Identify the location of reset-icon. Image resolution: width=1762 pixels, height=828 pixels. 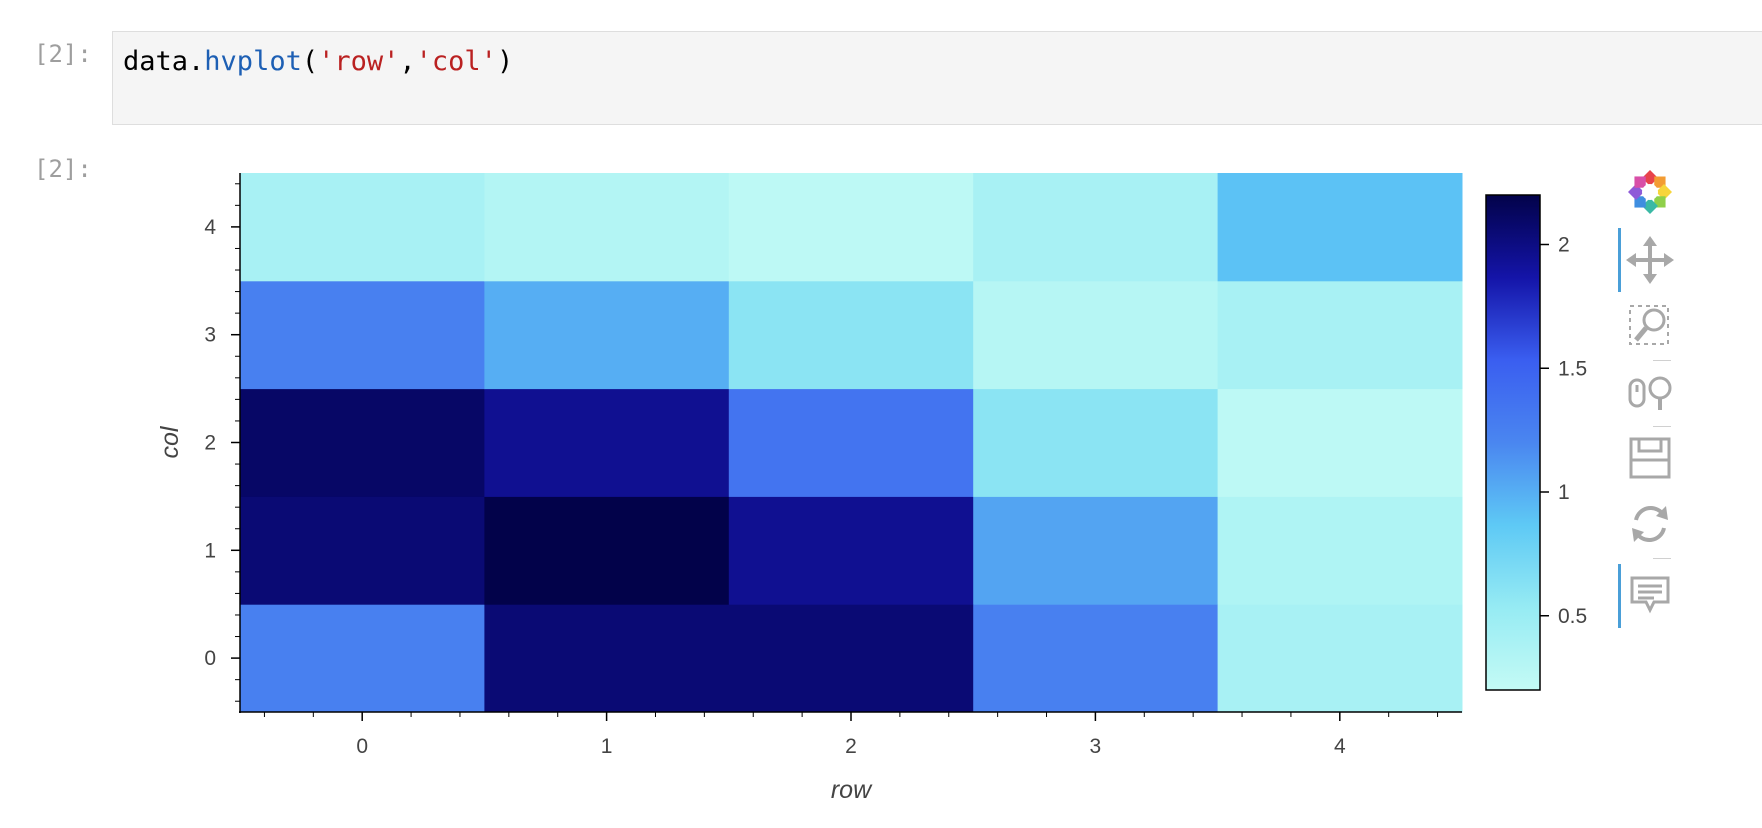
(1650, 524).